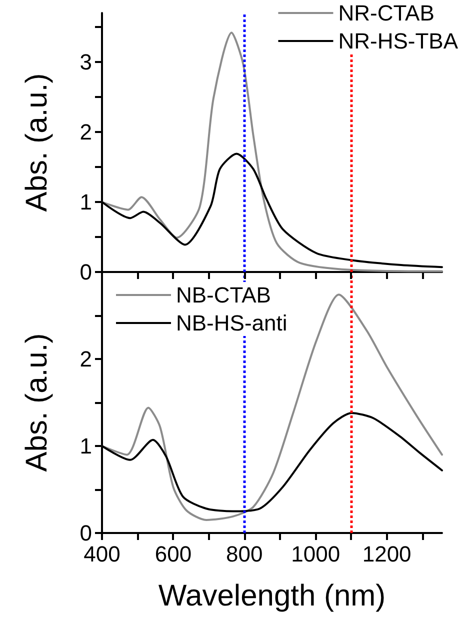 This screenshot has height=626, width=462. I want to click on legend-label: NR-HS-TBA, so click(398, 41).